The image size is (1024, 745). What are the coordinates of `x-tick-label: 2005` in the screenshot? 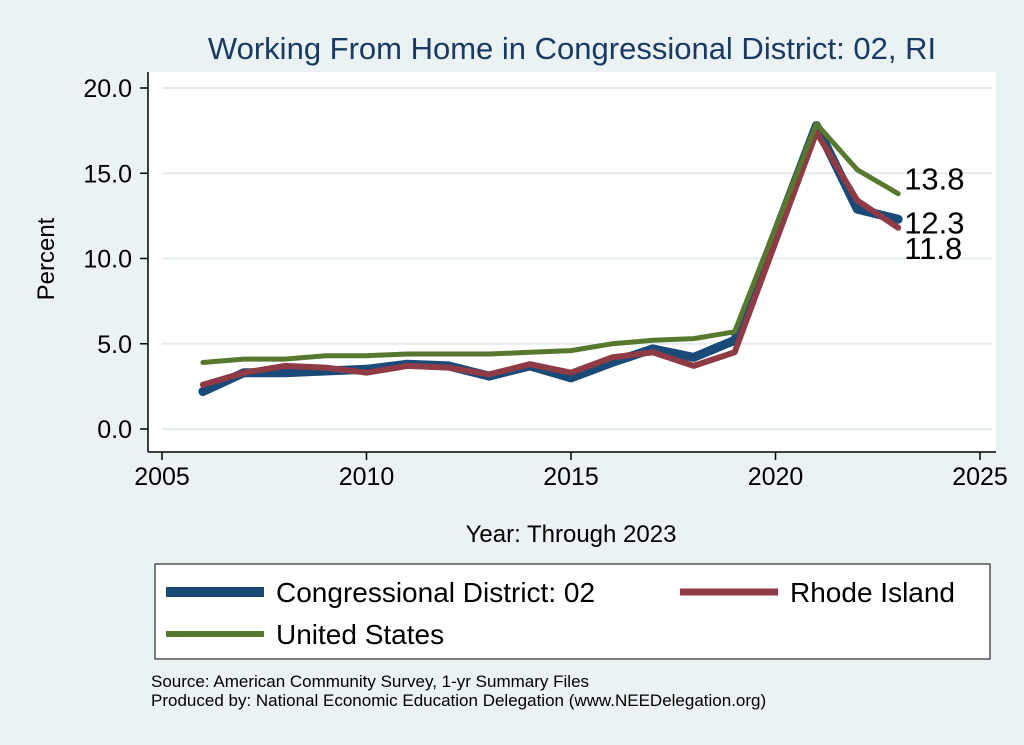 It's located at (162, 477).